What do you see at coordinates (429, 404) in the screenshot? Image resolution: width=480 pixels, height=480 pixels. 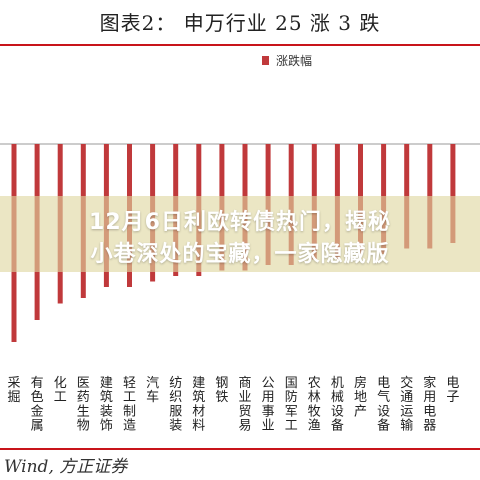 I see `x-tick-label: 家用电器` at bounding box center [429, 404].